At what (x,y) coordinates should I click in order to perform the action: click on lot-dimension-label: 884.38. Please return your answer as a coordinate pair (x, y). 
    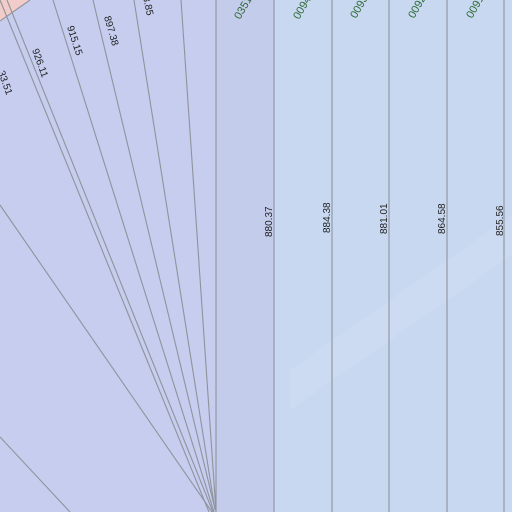
    Looking at the image, I should click on (327, 217).